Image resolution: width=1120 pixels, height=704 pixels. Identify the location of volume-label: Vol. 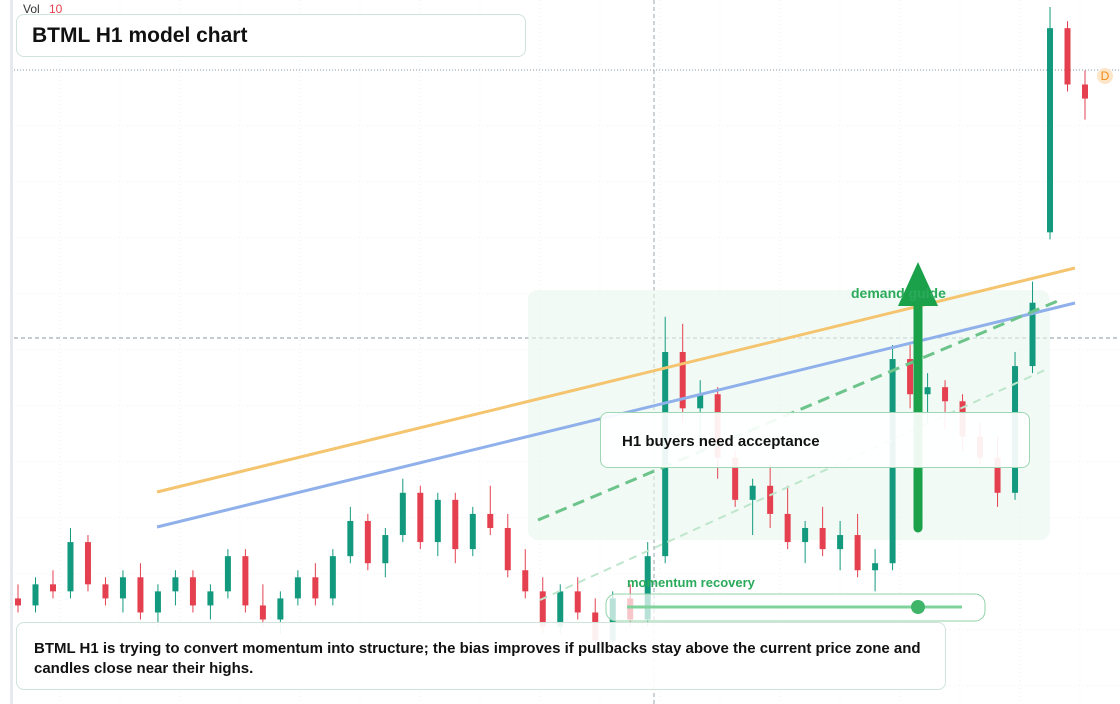
(31, 9).